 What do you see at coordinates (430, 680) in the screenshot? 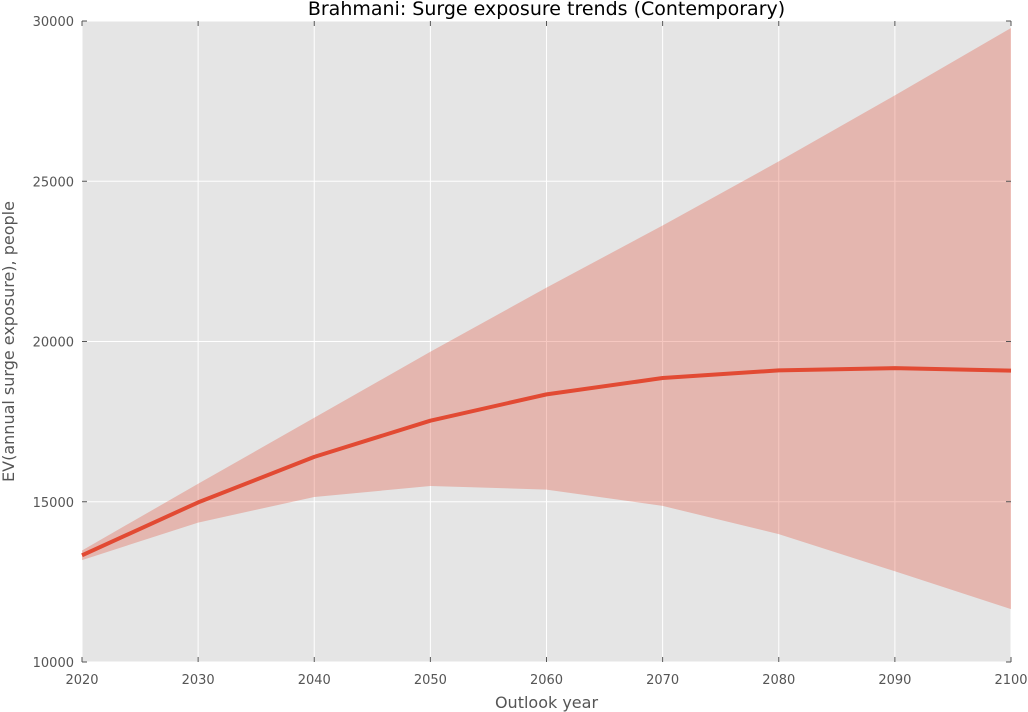
I see `x-tick-label: 2050` at bounding box center [430, 680].